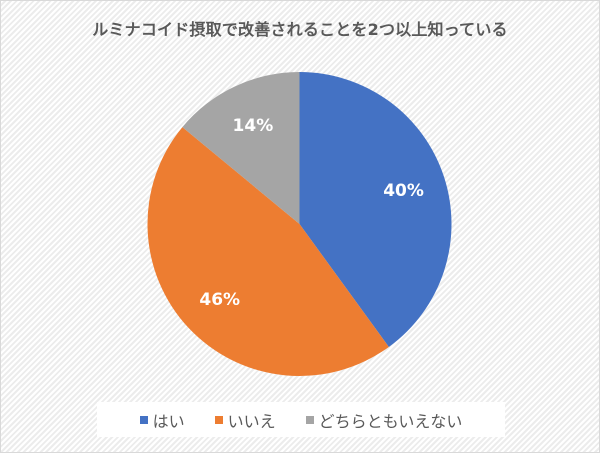 This screenshot has height=453, width=600. I want to click on legend-label-neither: どちらともいえない, so click(390, 421).